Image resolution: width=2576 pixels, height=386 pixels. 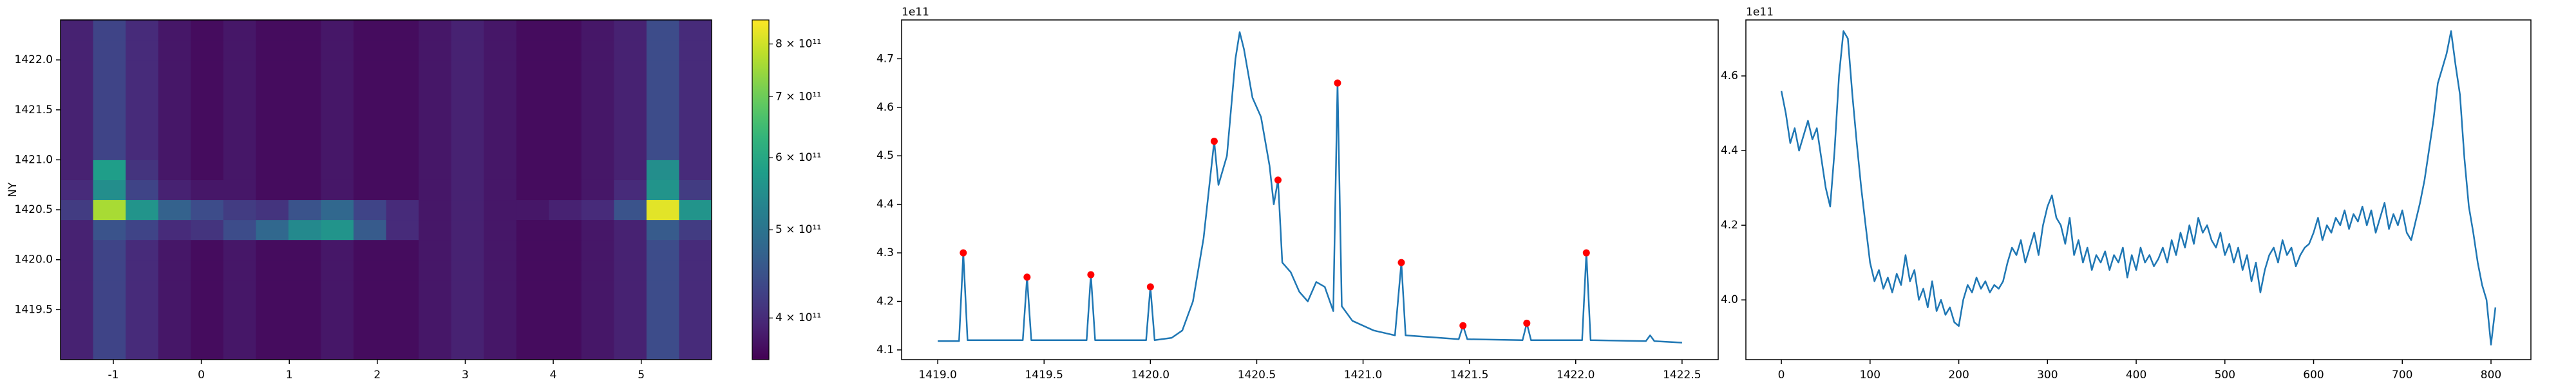 What do you see at coordinates (2491, 375) in the screenshot?
I see `x-tick-label: 800` at bounding box center [2491, 375].